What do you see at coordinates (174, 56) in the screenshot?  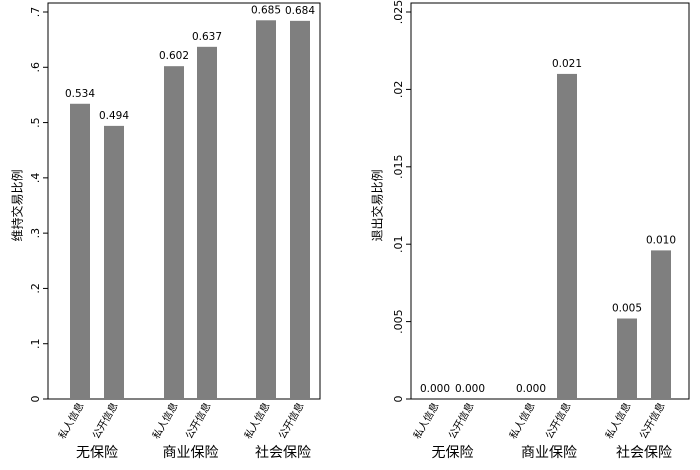 I see `bar-value-label: 0.602` at bounding box center [174, 56].